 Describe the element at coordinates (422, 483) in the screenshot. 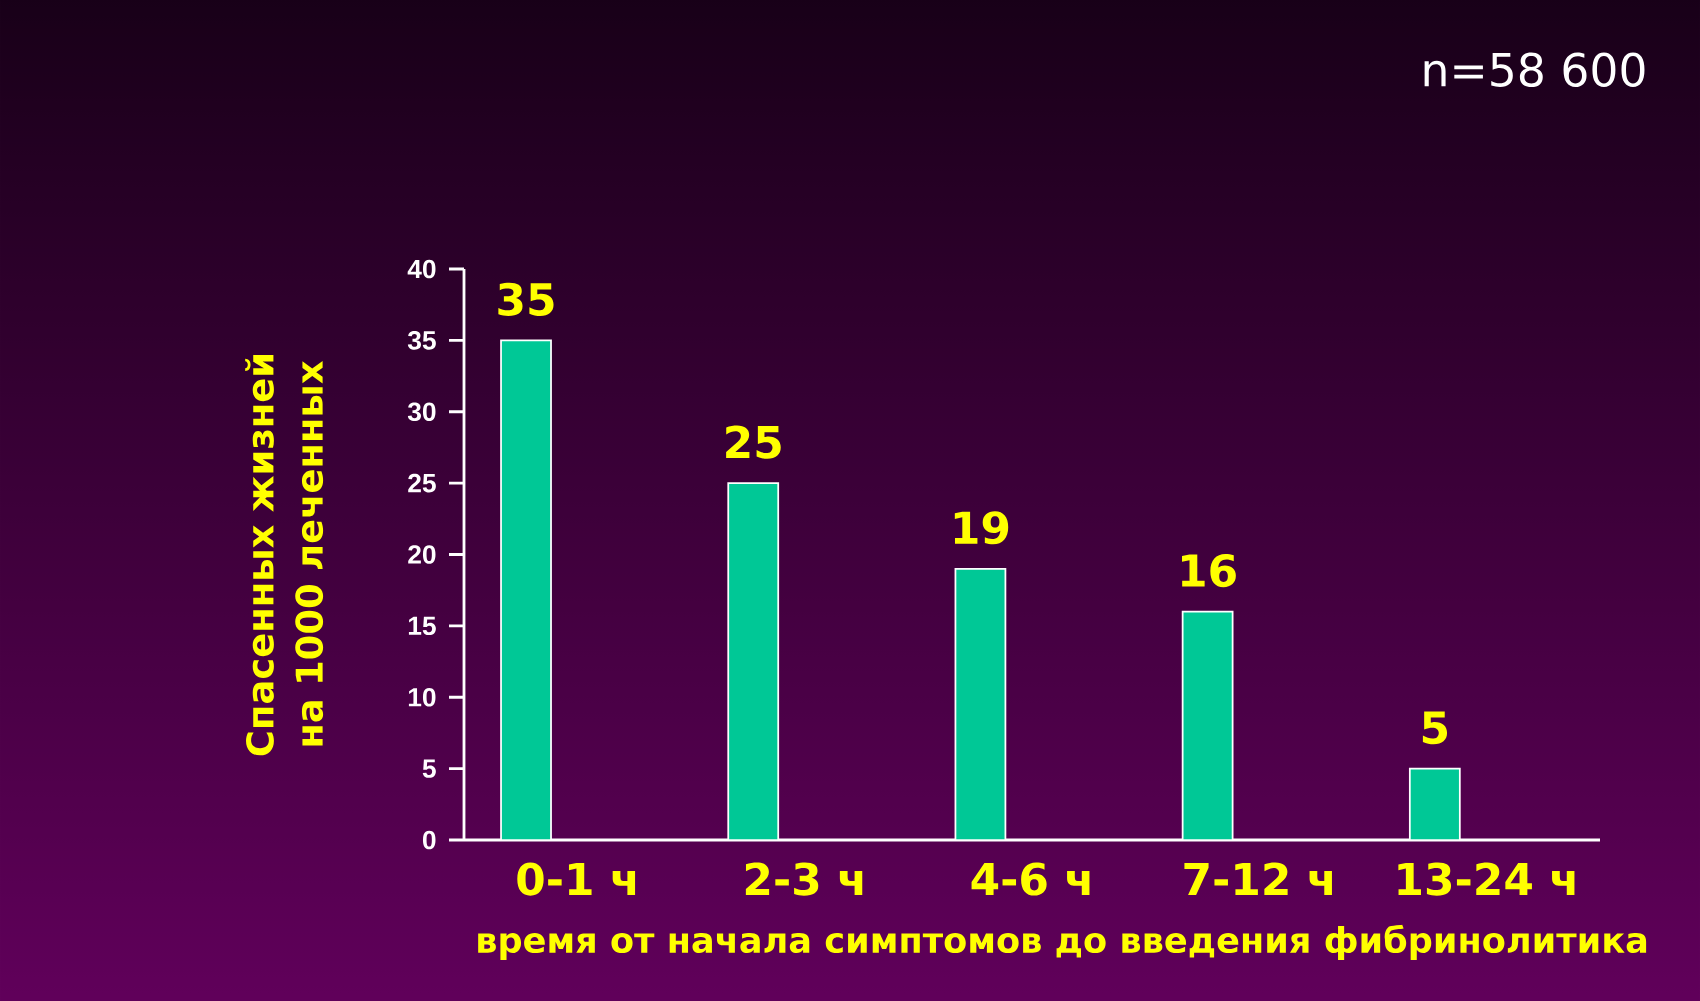

I see `y-tick-label: 25` at that location.